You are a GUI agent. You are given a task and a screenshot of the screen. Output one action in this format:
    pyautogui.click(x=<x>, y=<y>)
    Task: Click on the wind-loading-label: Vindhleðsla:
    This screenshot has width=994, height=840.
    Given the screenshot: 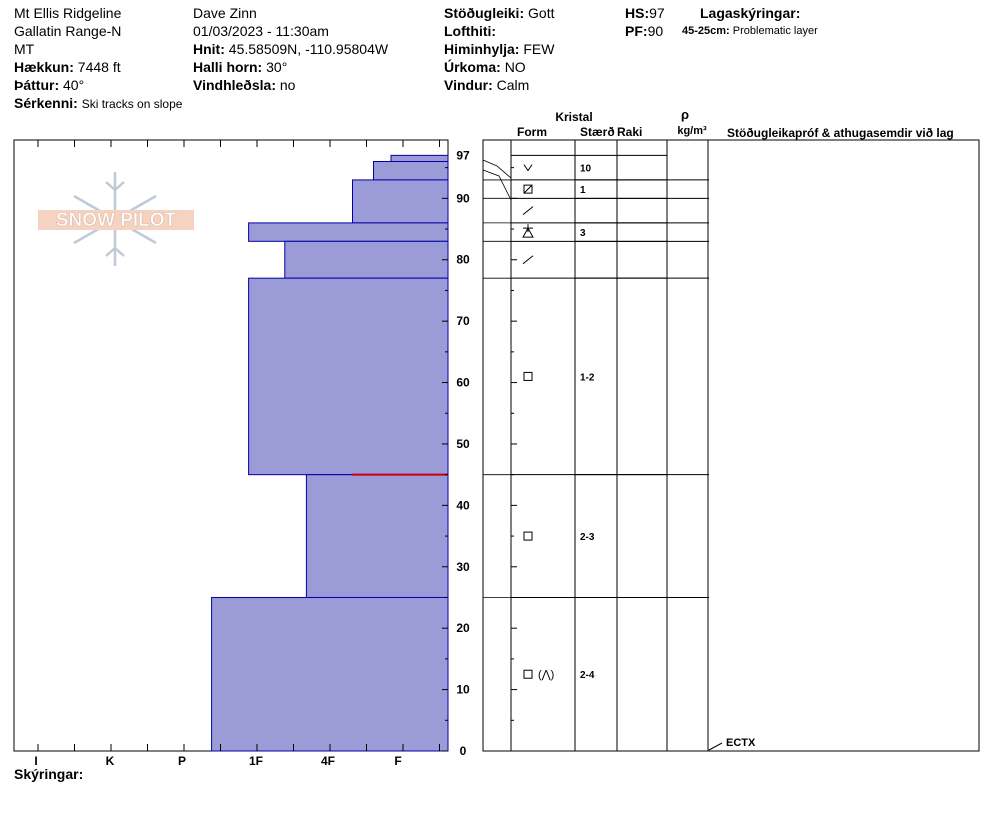 What is the action you would take?
    pyautogui.click(x=234, y=85)
    